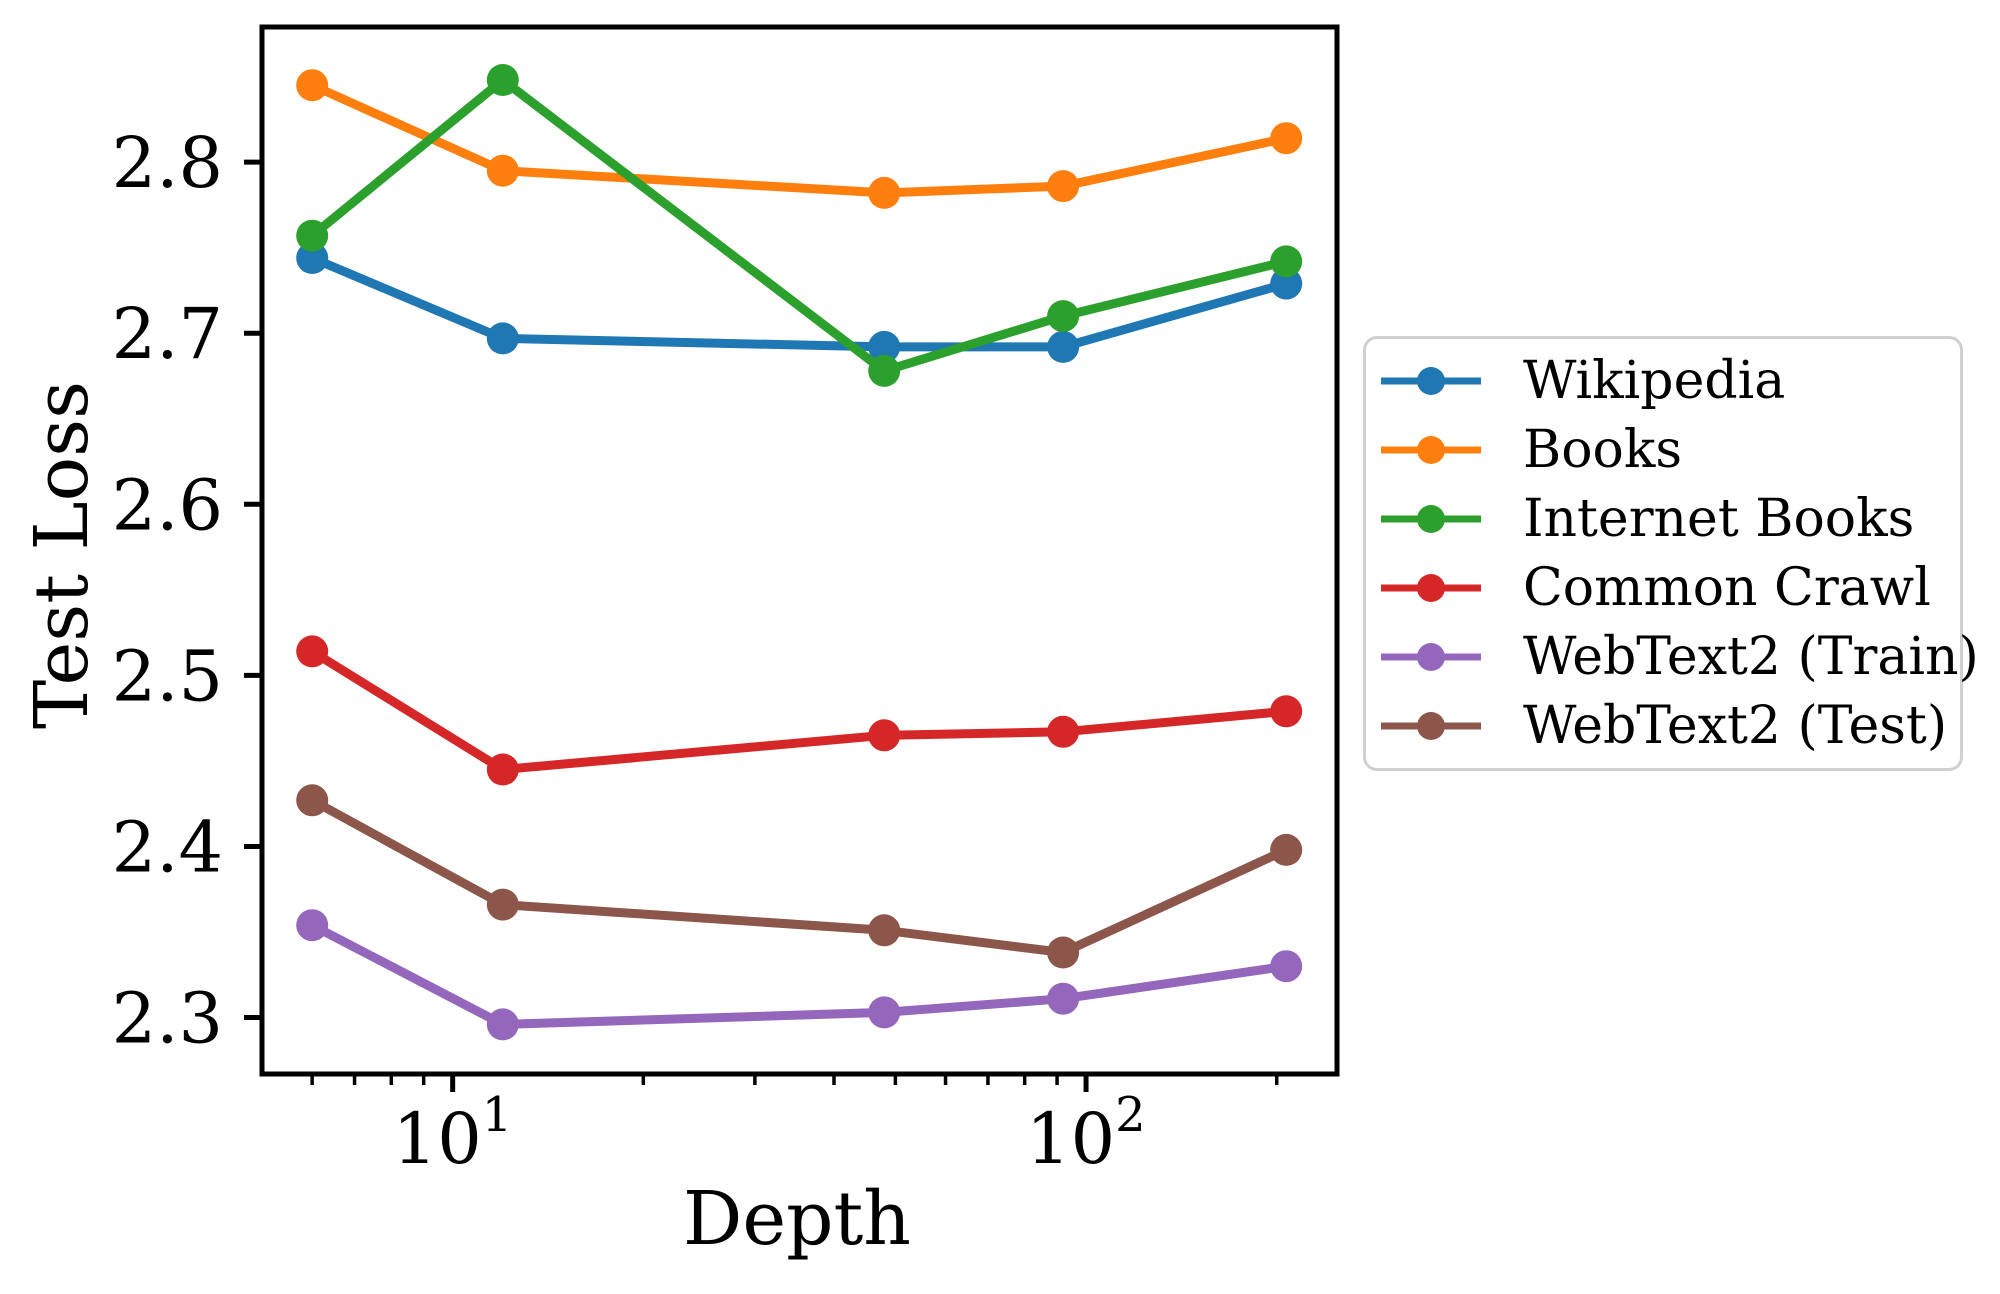  What do you see at coordinates (1654, 381) in the screenshot?
I see `legend-label: Wikipedia` at bounding box center [1654, 381].